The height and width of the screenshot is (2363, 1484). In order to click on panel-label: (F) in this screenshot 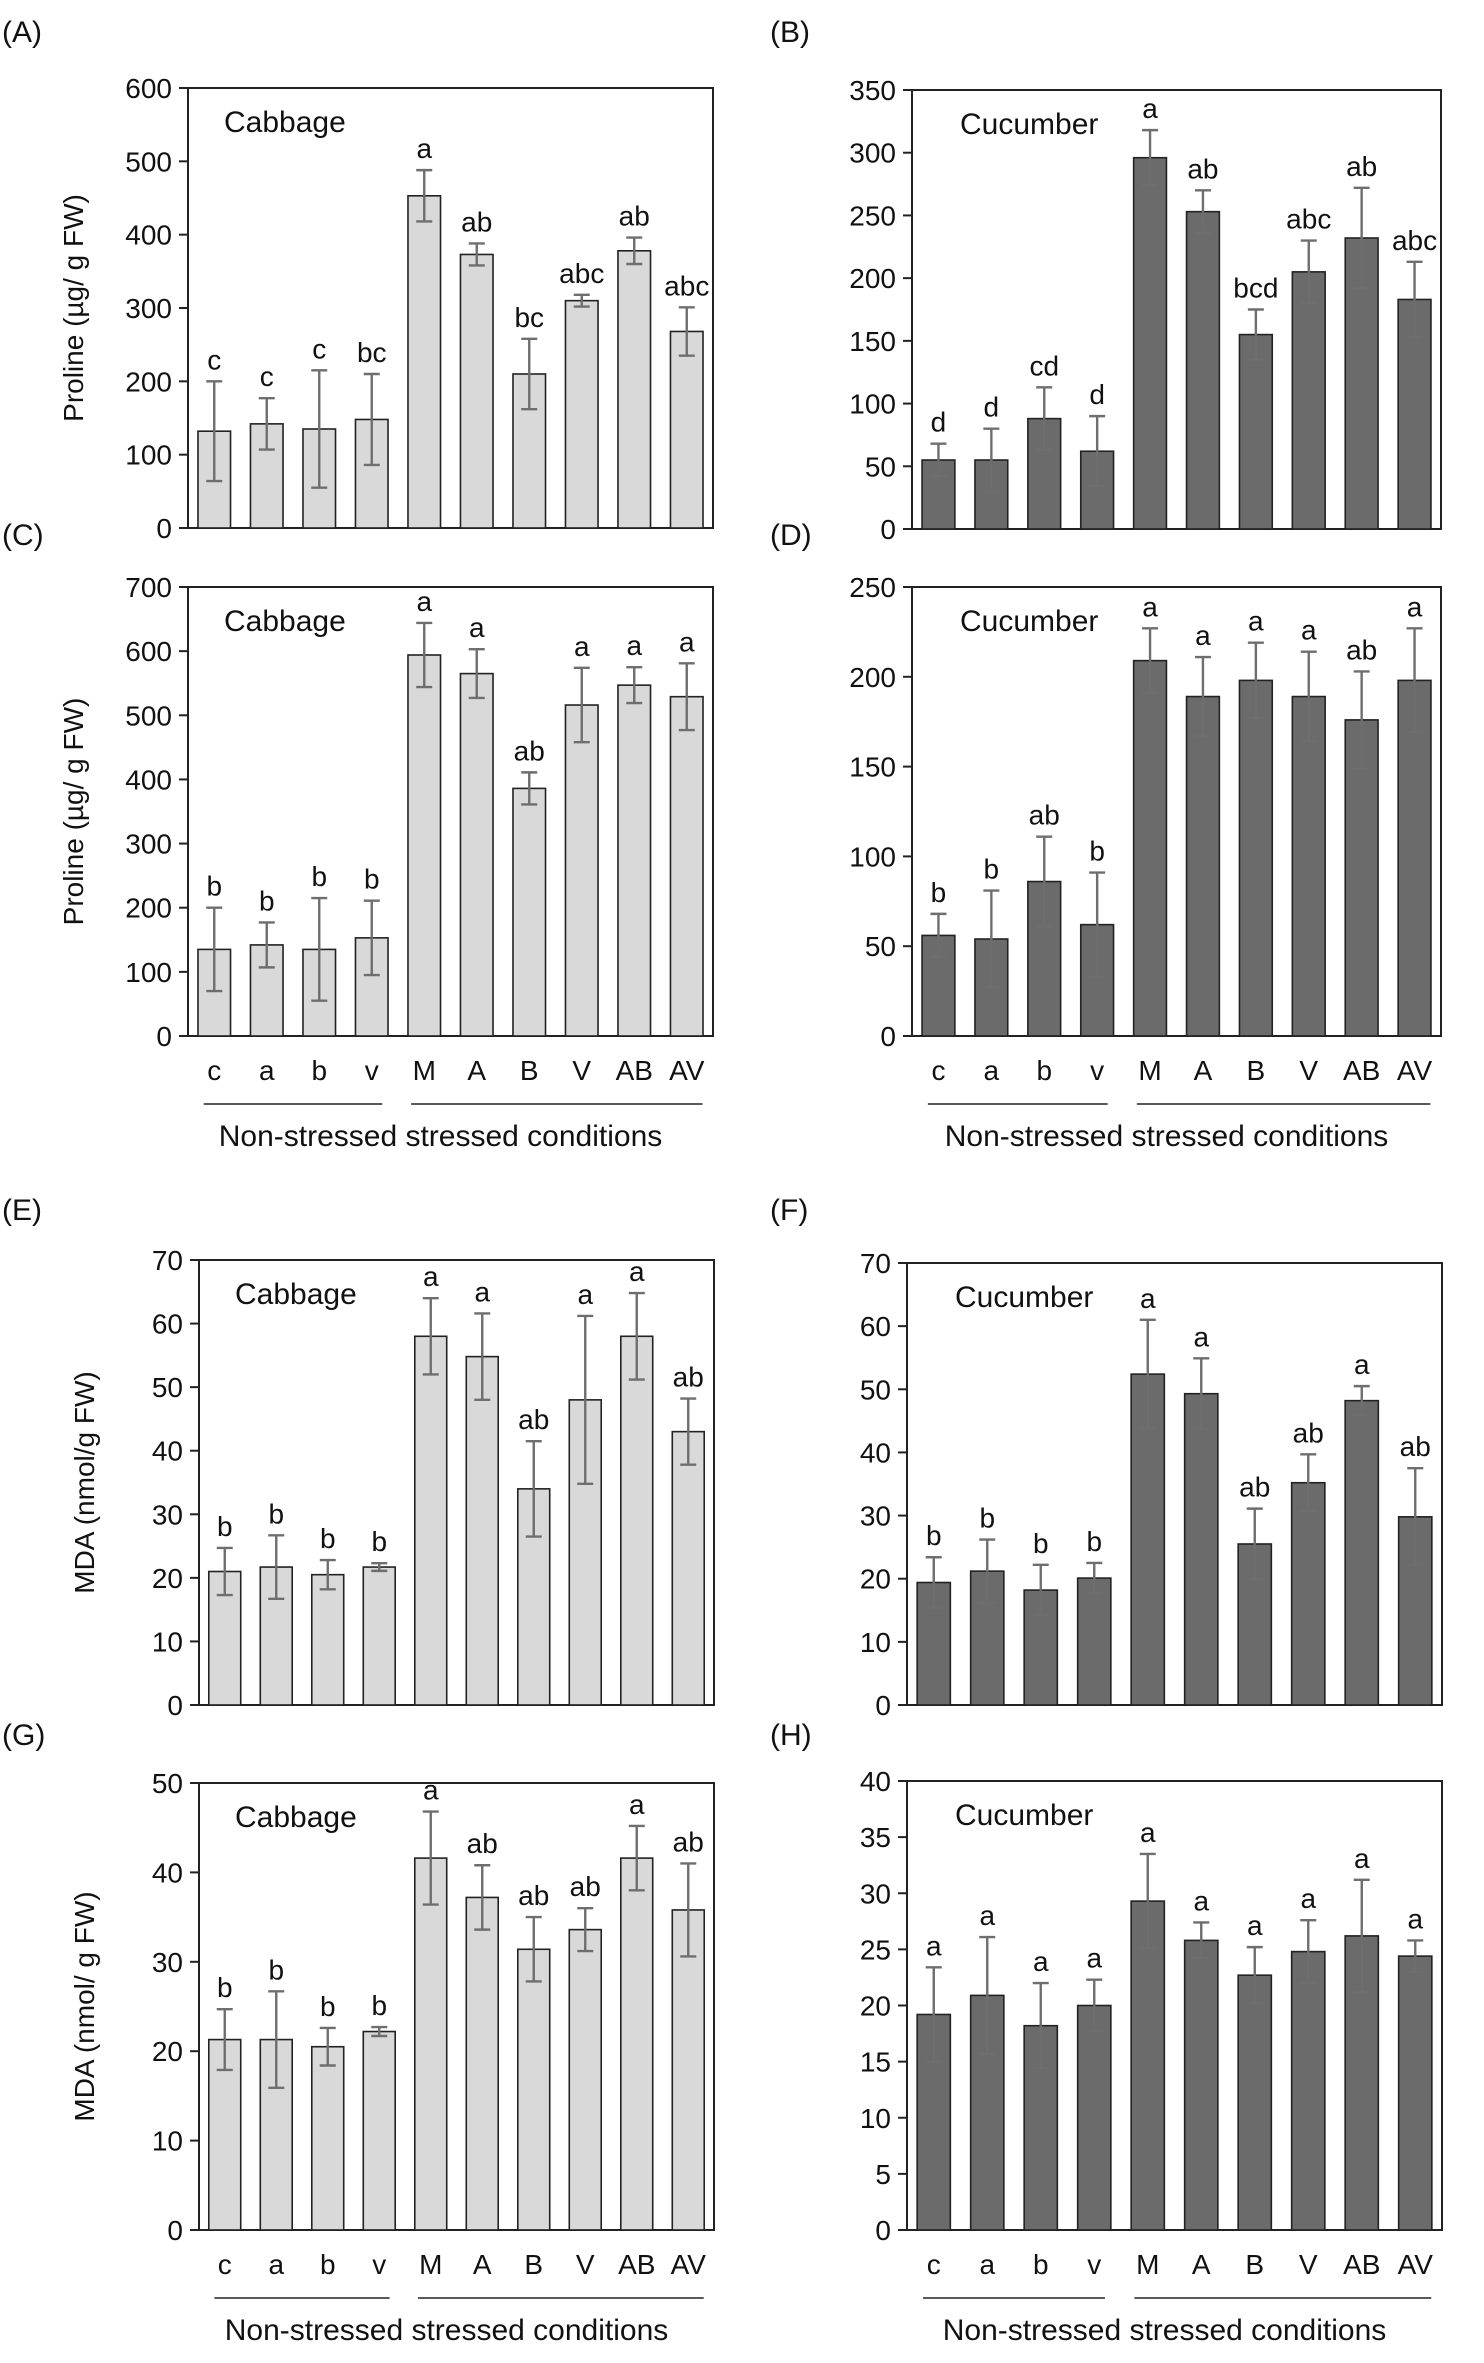, I will do `click(789, 1210)`.